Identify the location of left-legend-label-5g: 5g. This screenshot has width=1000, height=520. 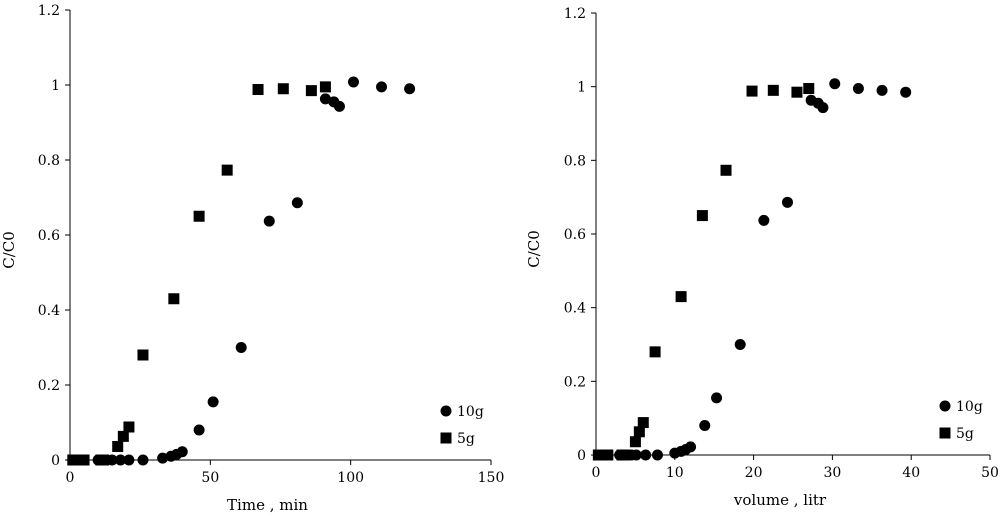
(466, 439).